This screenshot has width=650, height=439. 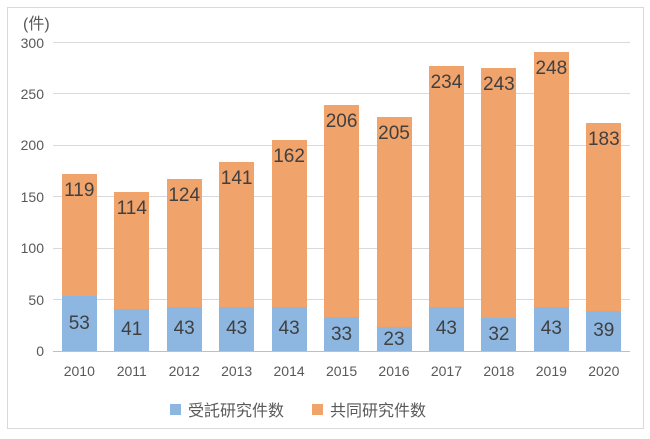 I want to click on bar-segment-commissioned-research: 32, so click(x=499, y=334).